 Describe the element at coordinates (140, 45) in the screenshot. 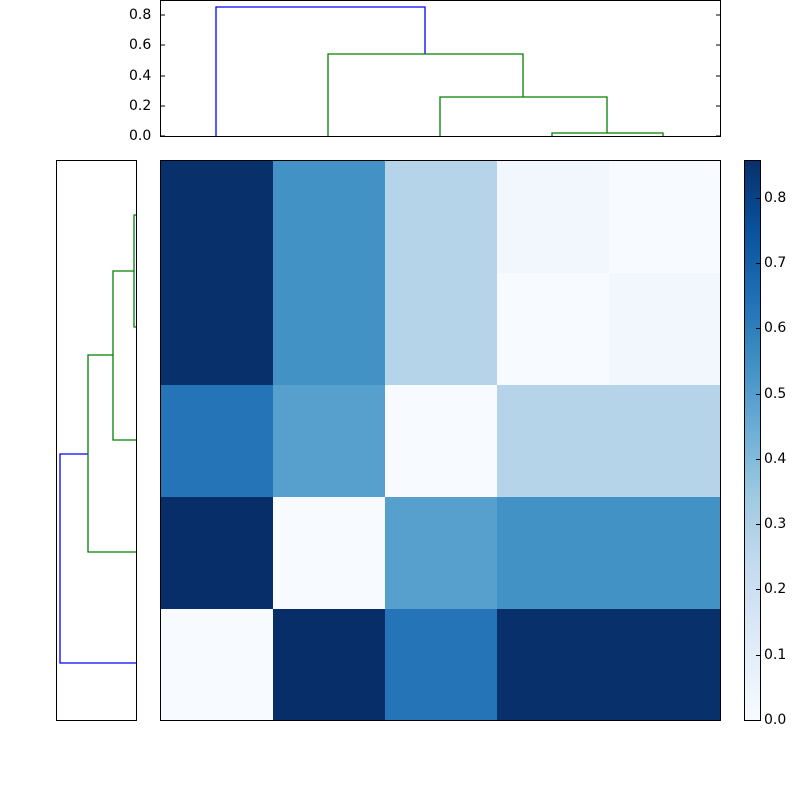

I see `y-tick-label: 0.6` at that location.